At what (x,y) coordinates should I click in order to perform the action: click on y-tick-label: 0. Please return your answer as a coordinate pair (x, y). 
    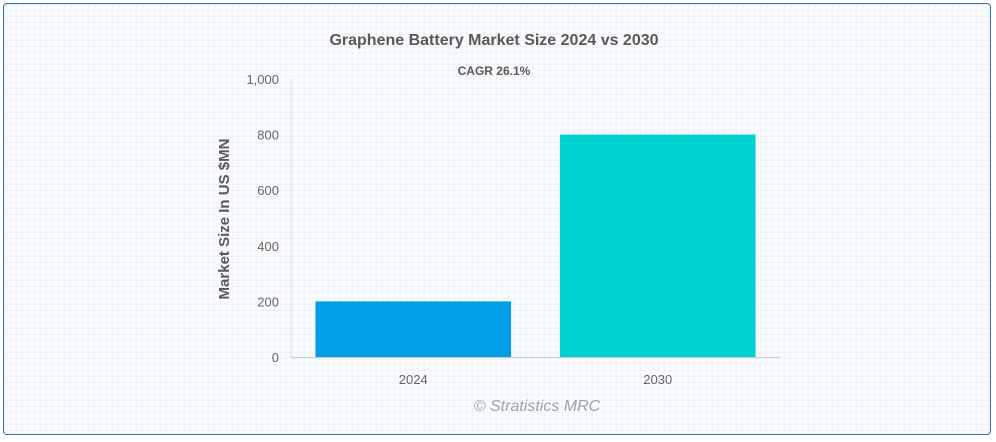
    Looking at the image, I should click on (275, 357).